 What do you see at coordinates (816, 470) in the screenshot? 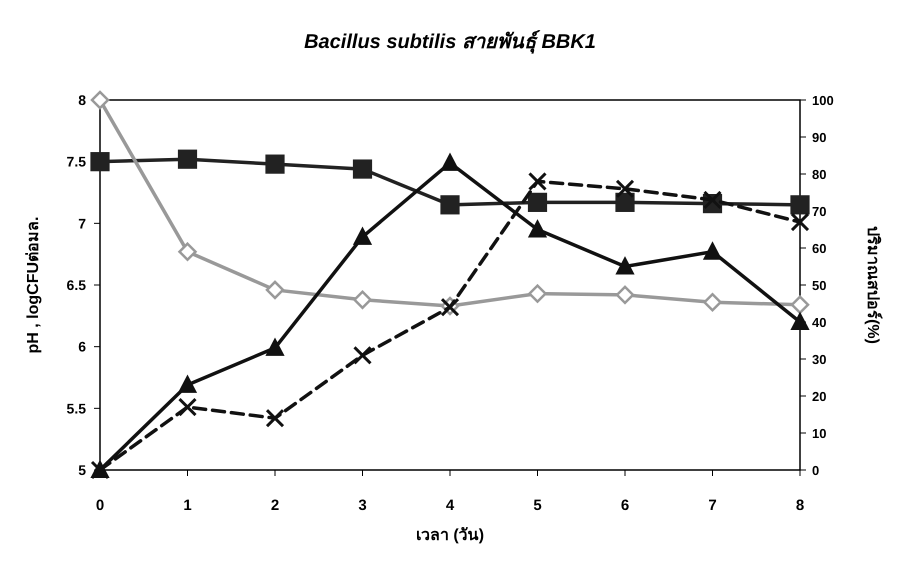
I see `y2-tick-label: 0` at bounding box center [816, 470].